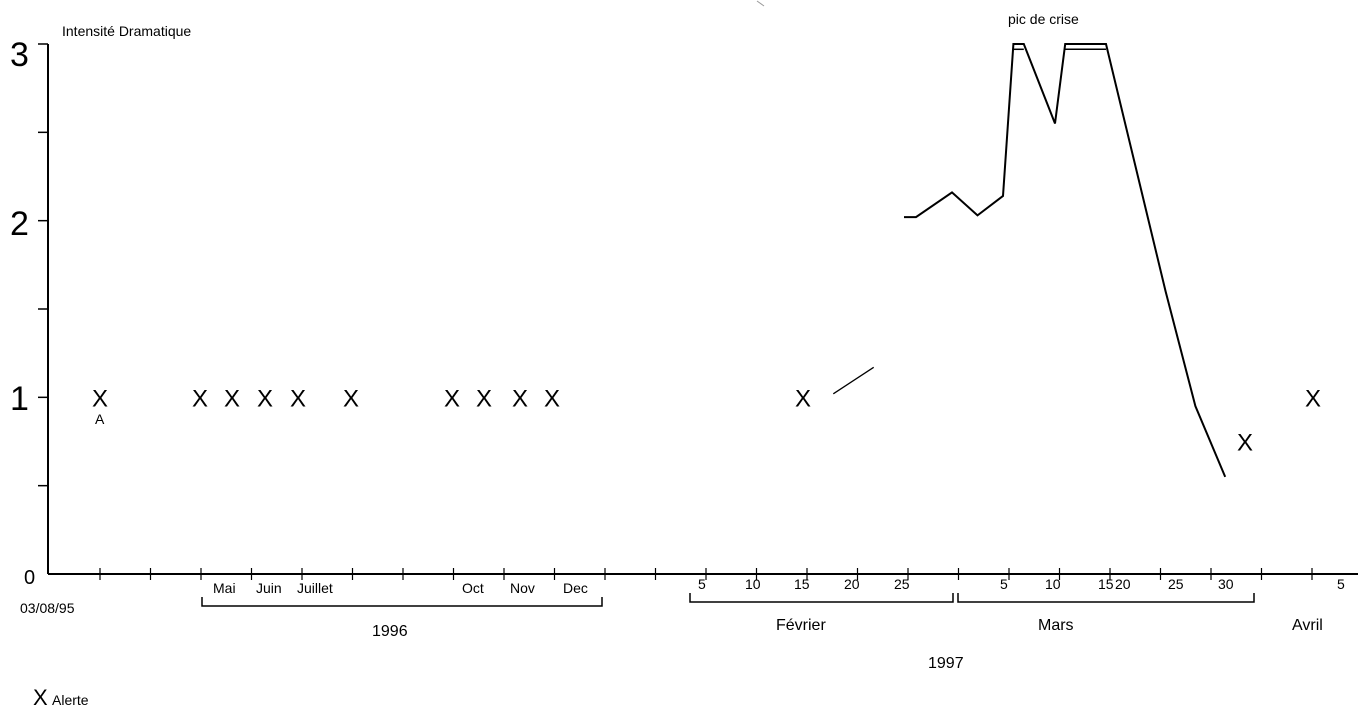  Describe the element at coordinates (29, 578) in the screenshot. I see `y-tick-label-0: 0` at that location.